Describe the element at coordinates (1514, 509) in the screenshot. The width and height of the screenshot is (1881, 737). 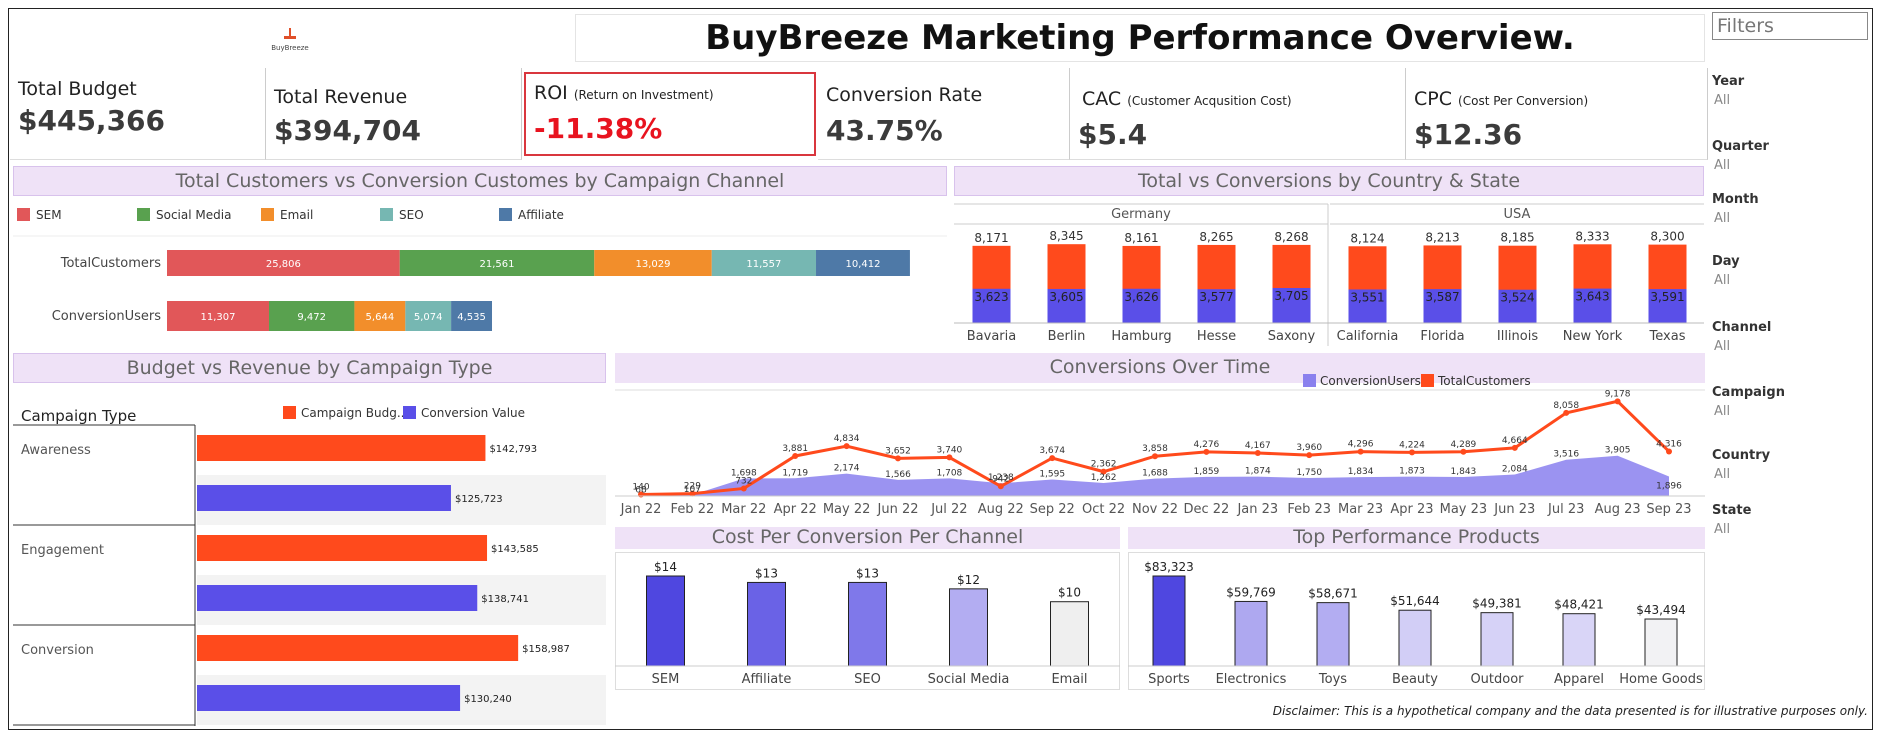
I see `tick-label: Jun 23` at that location.